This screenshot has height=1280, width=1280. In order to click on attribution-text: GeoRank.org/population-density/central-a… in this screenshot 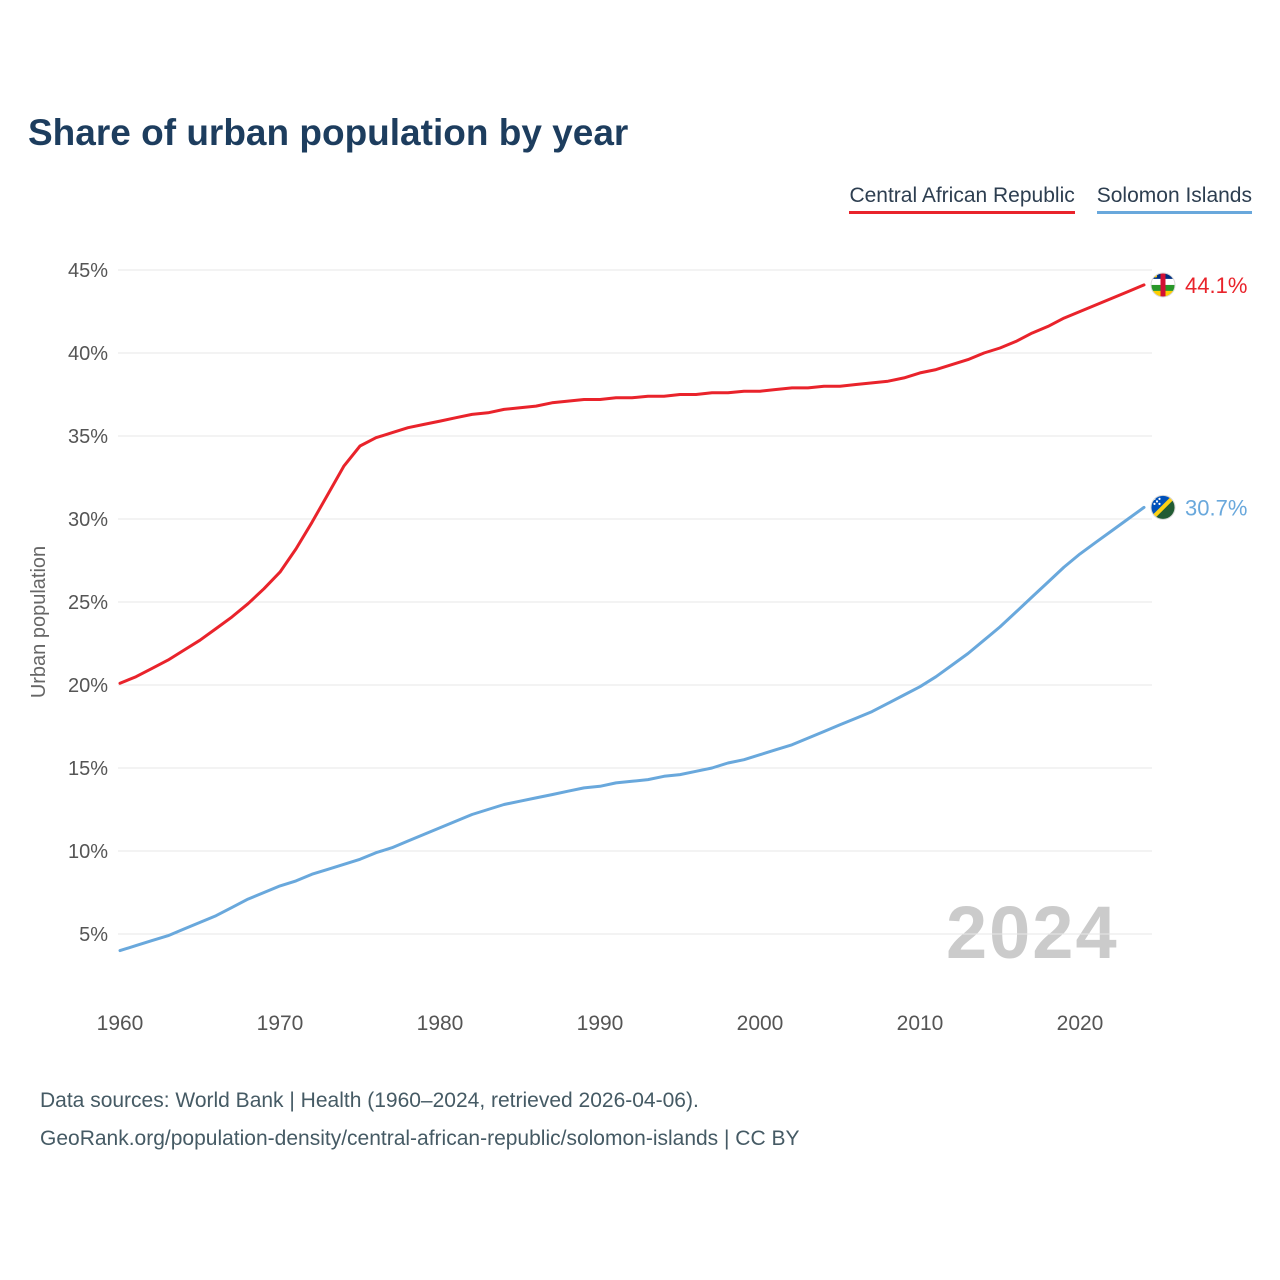, I will do `click(420, 1138)`.